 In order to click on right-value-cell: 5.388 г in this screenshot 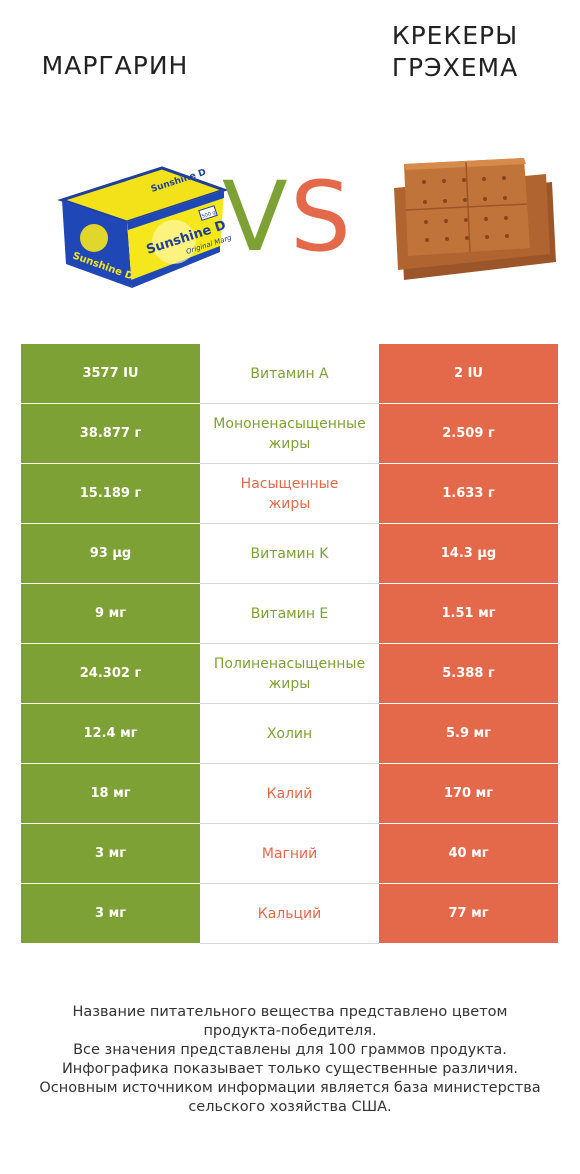, I will do `click(468, 674)`.